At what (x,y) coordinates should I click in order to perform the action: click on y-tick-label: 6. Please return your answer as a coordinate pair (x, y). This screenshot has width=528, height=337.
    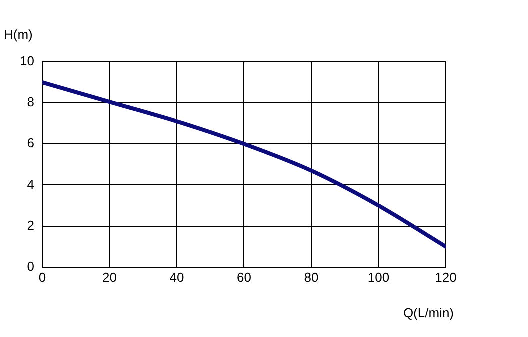
    Looking at the image, I should click on (30, 143).